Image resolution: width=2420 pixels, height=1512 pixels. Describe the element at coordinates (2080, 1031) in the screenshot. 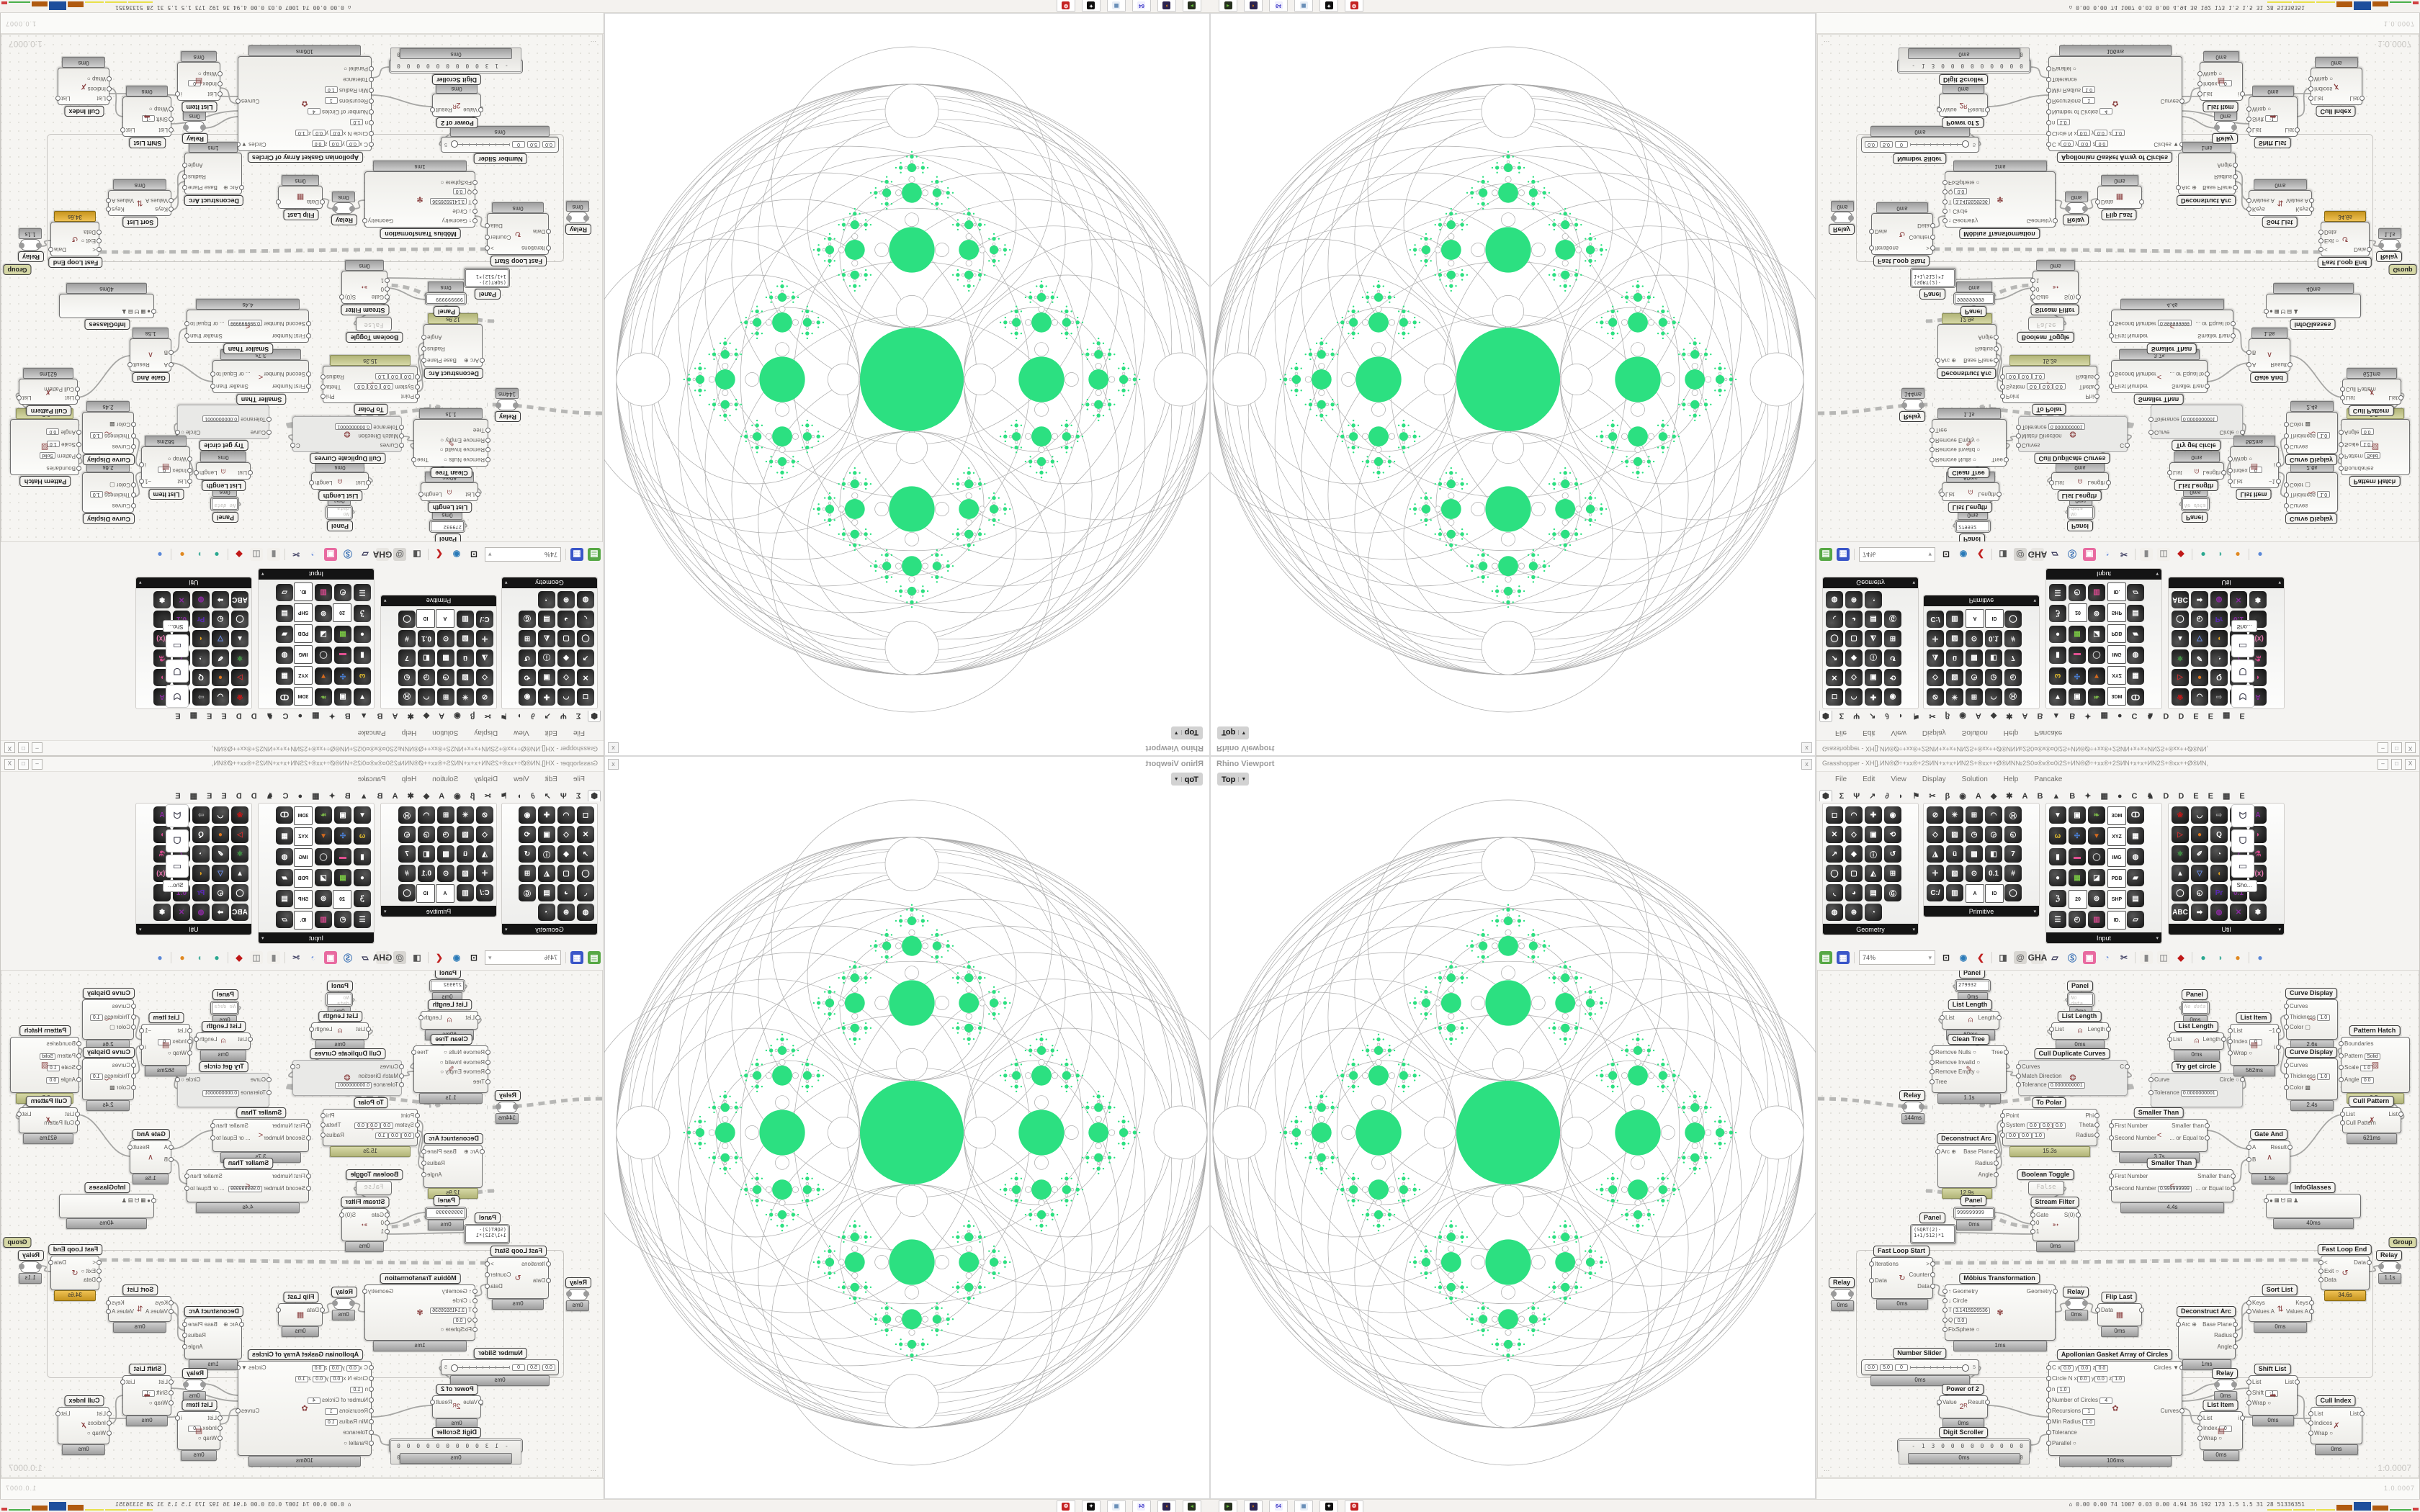

I see `gh-component-list-length: List Length ⍝` at that location.